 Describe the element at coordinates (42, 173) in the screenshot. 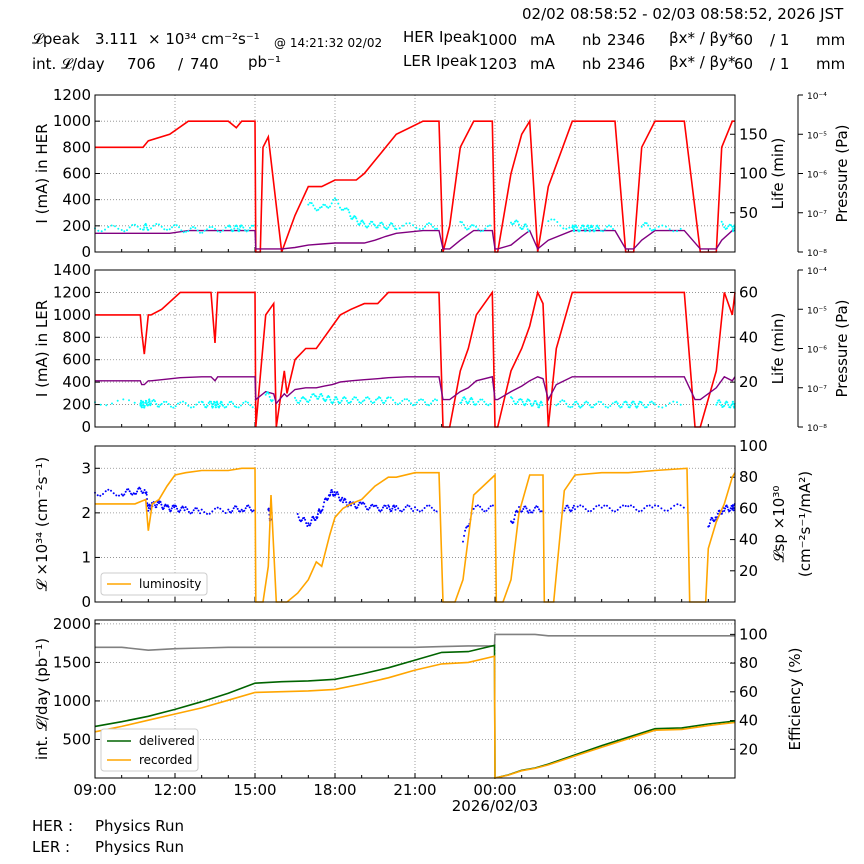

I see `y-axis-label: I (mA) in HER` at that location.